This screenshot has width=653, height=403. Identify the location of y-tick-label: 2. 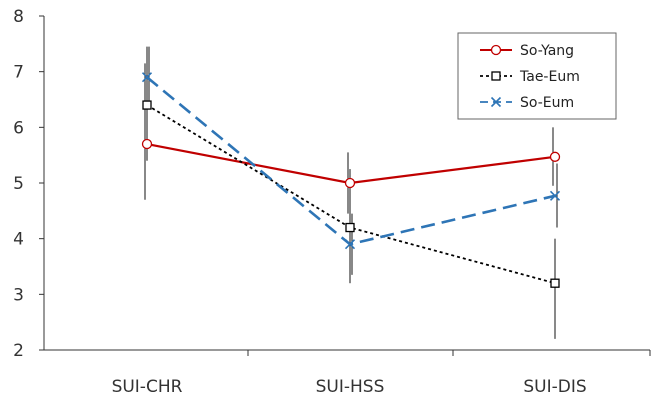
(18, 351).